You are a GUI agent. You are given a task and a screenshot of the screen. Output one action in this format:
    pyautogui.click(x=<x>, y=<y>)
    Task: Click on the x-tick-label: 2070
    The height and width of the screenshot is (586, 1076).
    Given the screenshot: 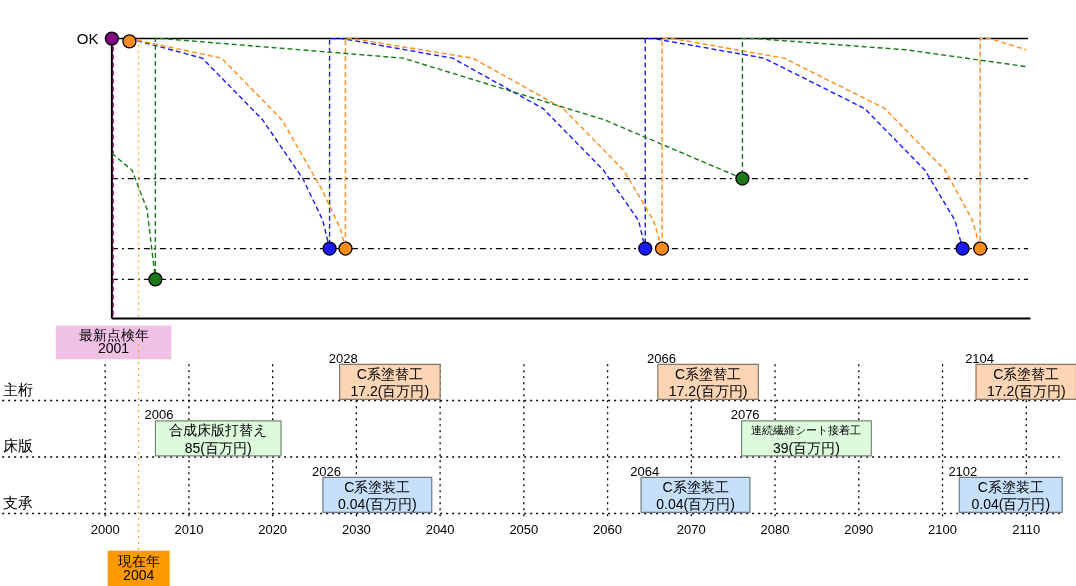 What is the action you would take?
    pyautogui.click(x=691, y=529)
    